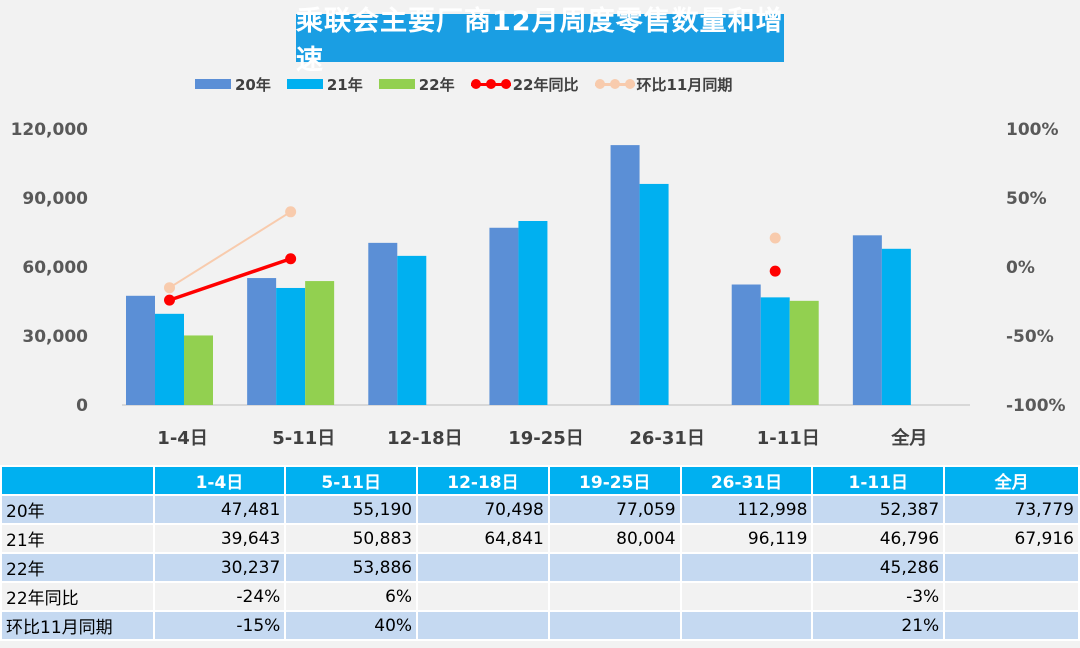  Describe the element at coordinates (746, 538) in the screenshot. I see `table-cell: 96,119` at that location.